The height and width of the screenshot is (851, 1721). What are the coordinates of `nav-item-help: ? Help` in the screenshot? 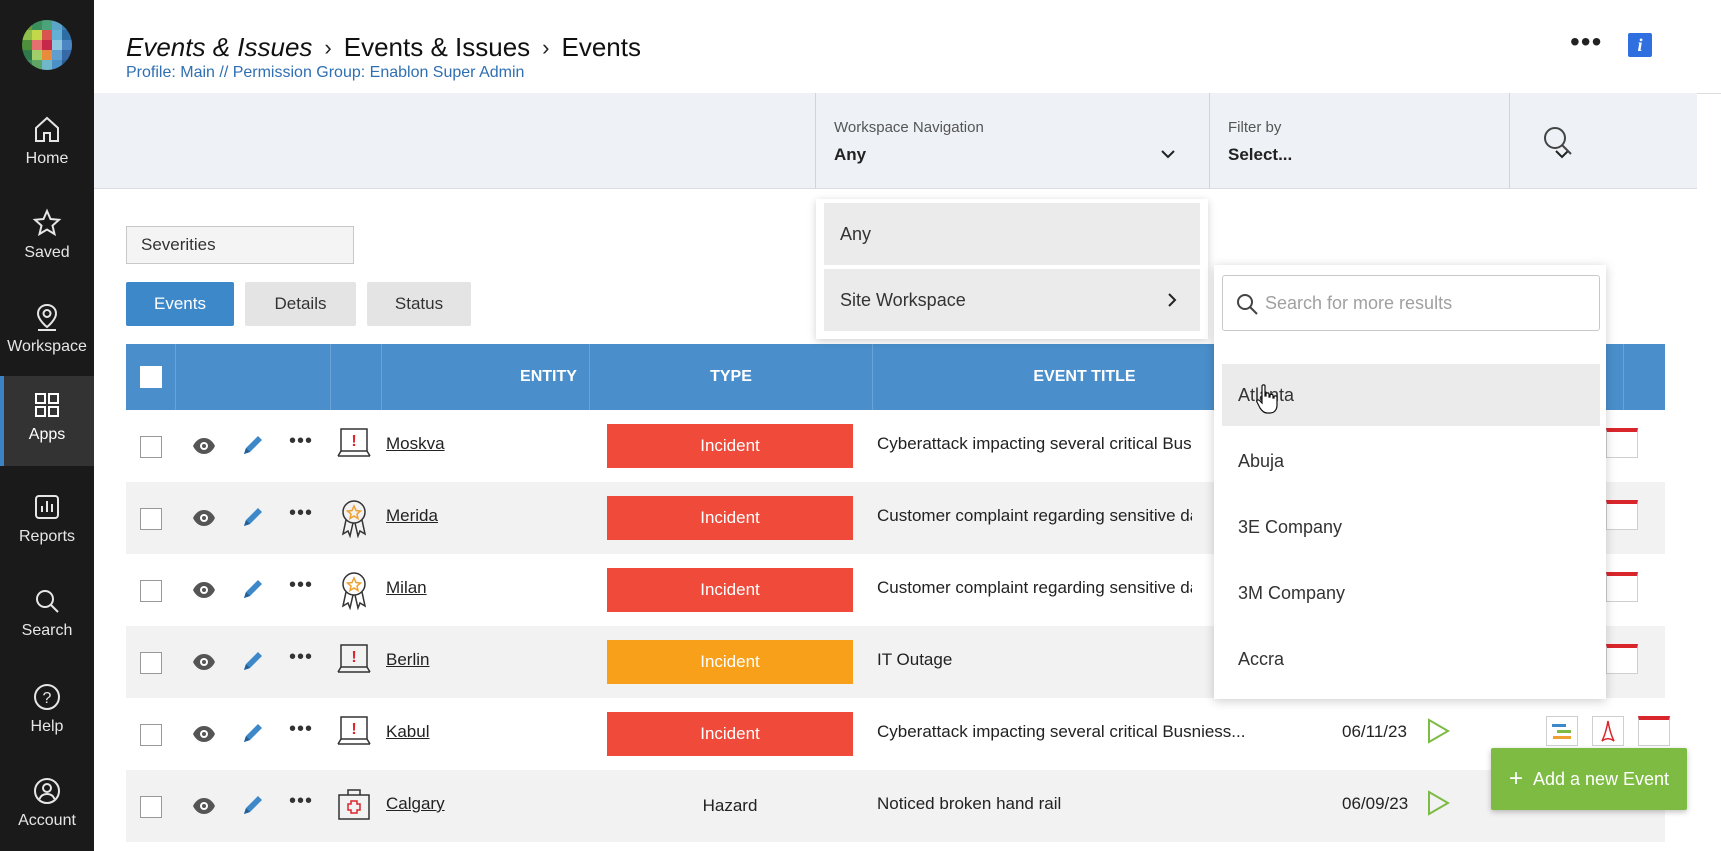 It's located at (47, 713).